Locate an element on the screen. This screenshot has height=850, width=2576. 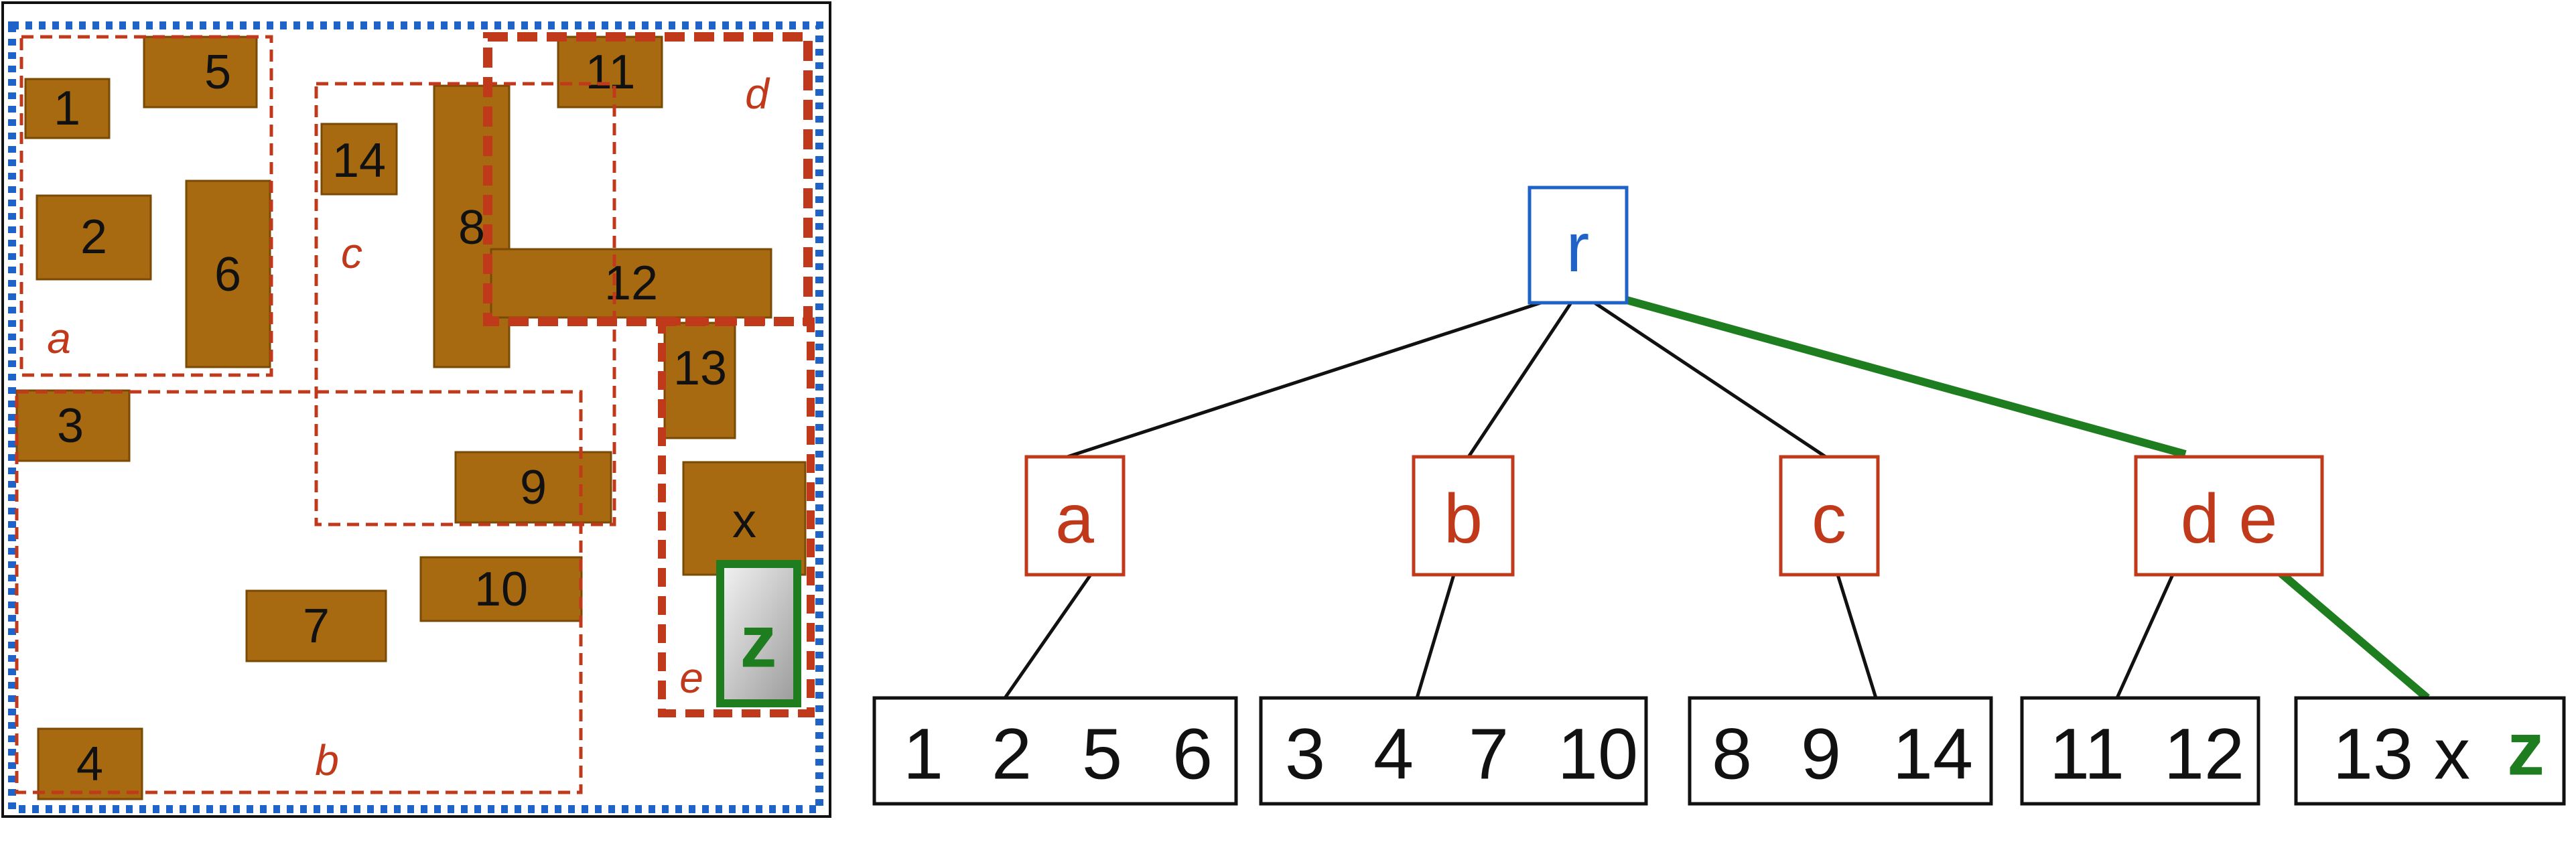
rect-9: 9 is located at coordinates (533, 487).